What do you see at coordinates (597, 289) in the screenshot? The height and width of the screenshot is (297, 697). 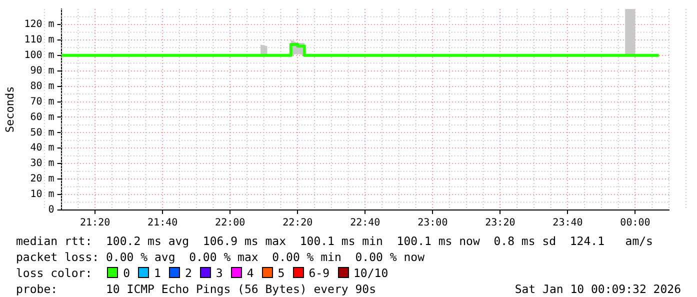 I see `text: Sat Jan 10 00:09:32 2026` at bounding box center [597, 289].